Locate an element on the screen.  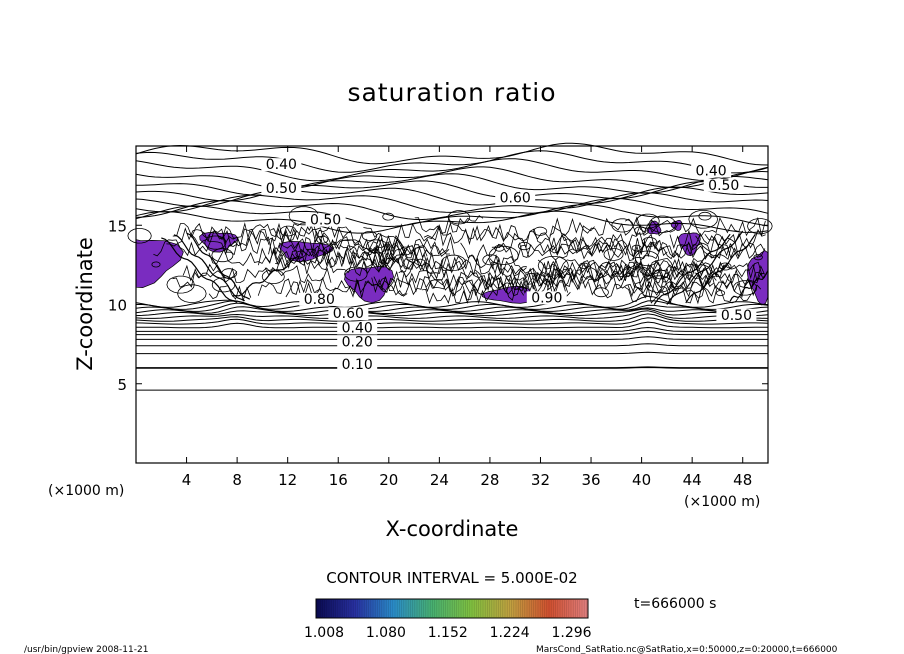
colorbar-tick-label: 1.296 is located at coordinates (571, 633).